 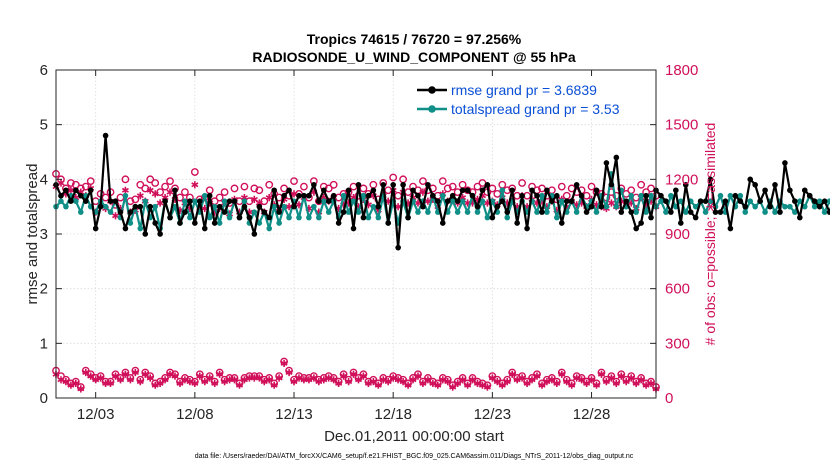 What do you see at coordinates (32, 234) in the screenshot?
I see `y-axis-label: rmse and totalspread` at bounding box center [32, 234].